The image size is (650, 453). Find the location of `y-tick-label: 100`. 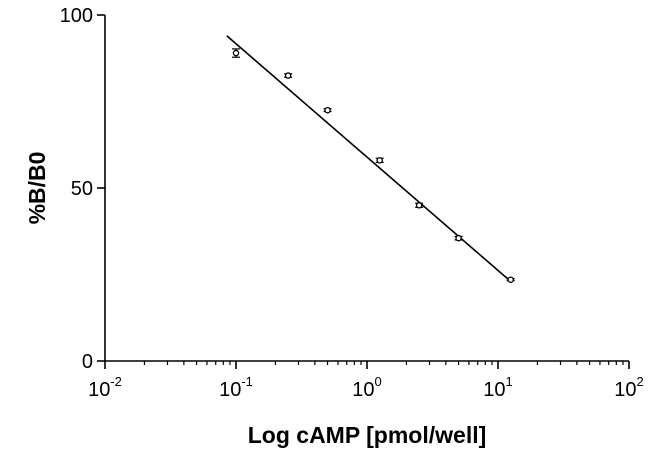

y-tick-label: 100 is located at coordinates (76, 16).